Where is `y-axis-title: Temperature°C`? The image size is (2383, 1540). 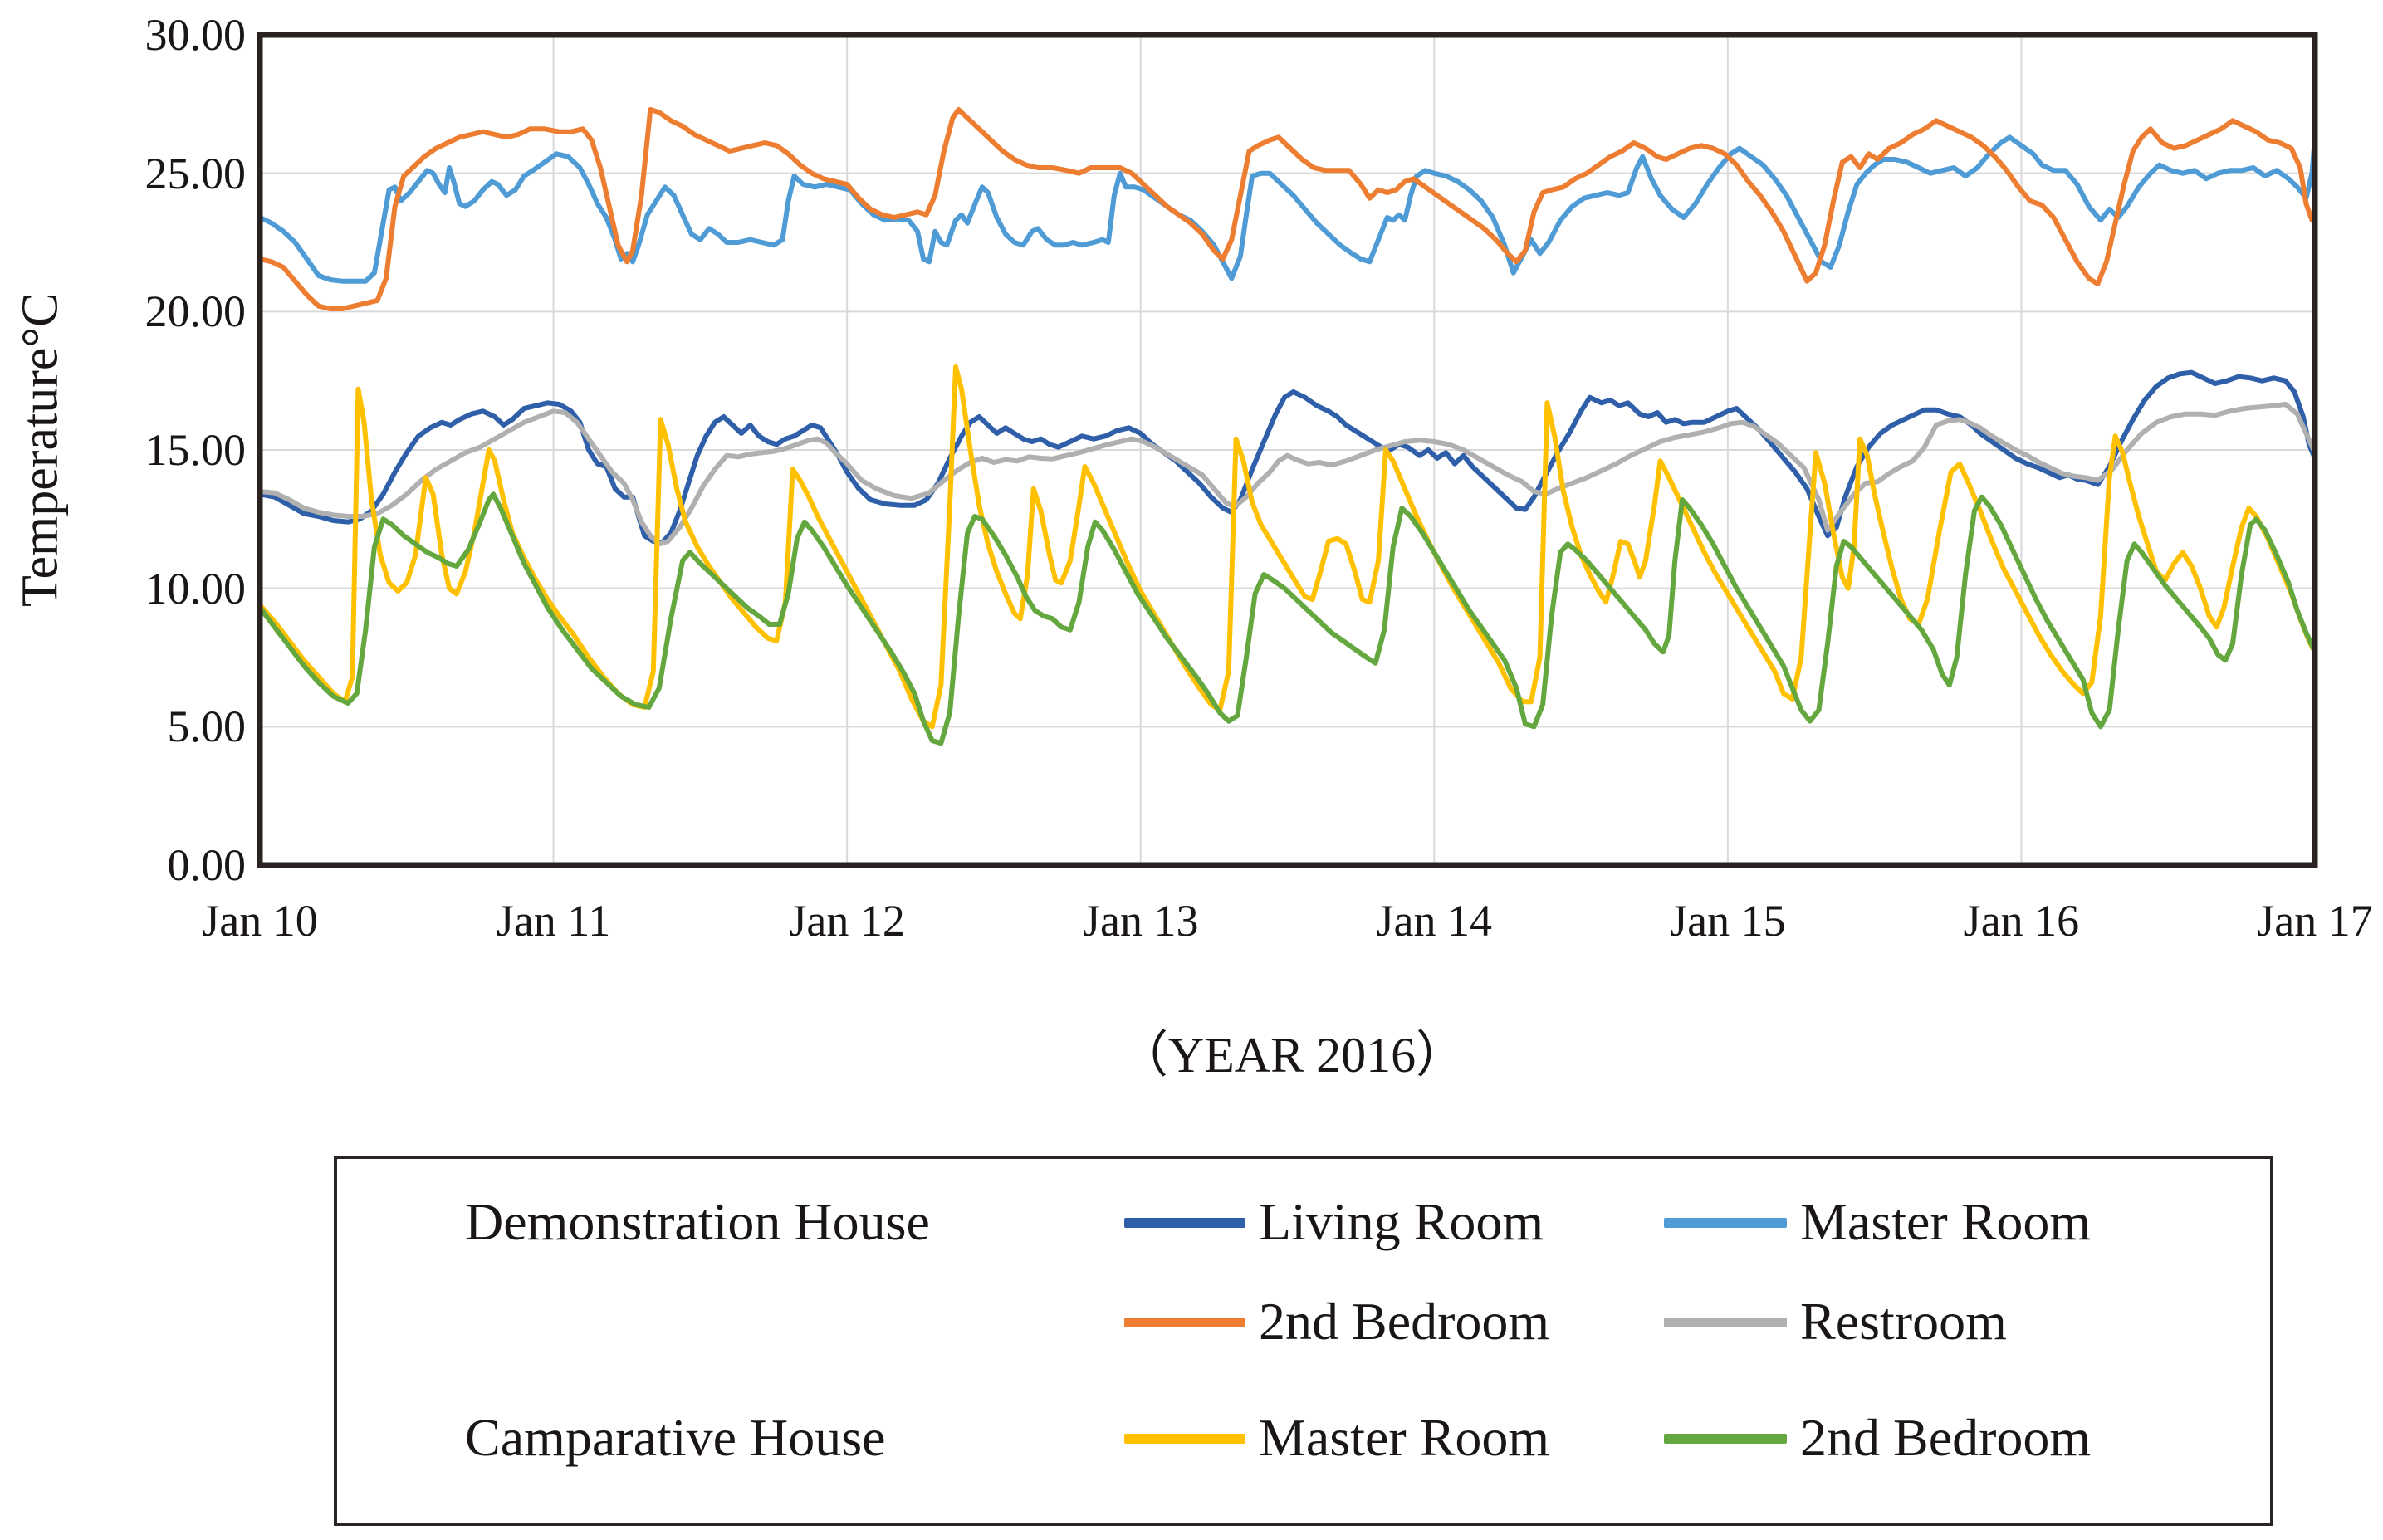 y-axis-title: Temperature°C is located at coordinates (40, 450).